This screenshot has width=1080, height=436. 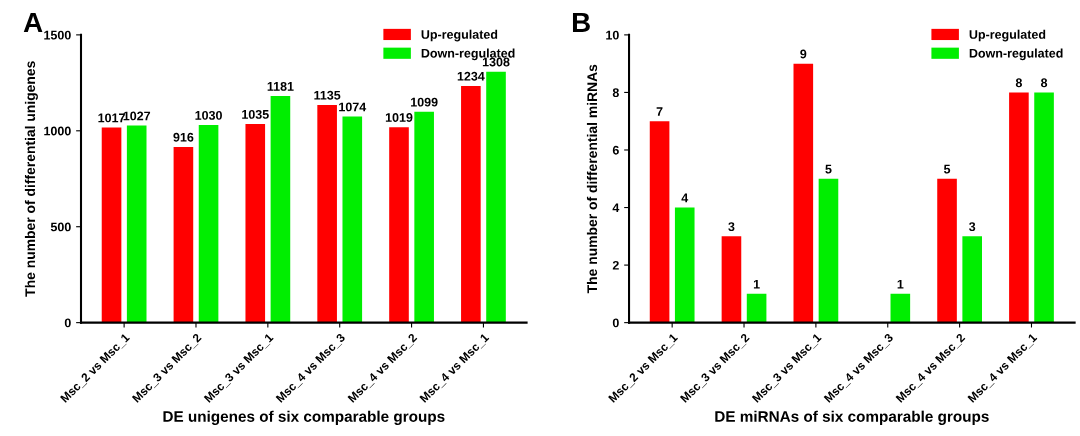 I want to click on chart-title: A, so click(x=33, y=22).